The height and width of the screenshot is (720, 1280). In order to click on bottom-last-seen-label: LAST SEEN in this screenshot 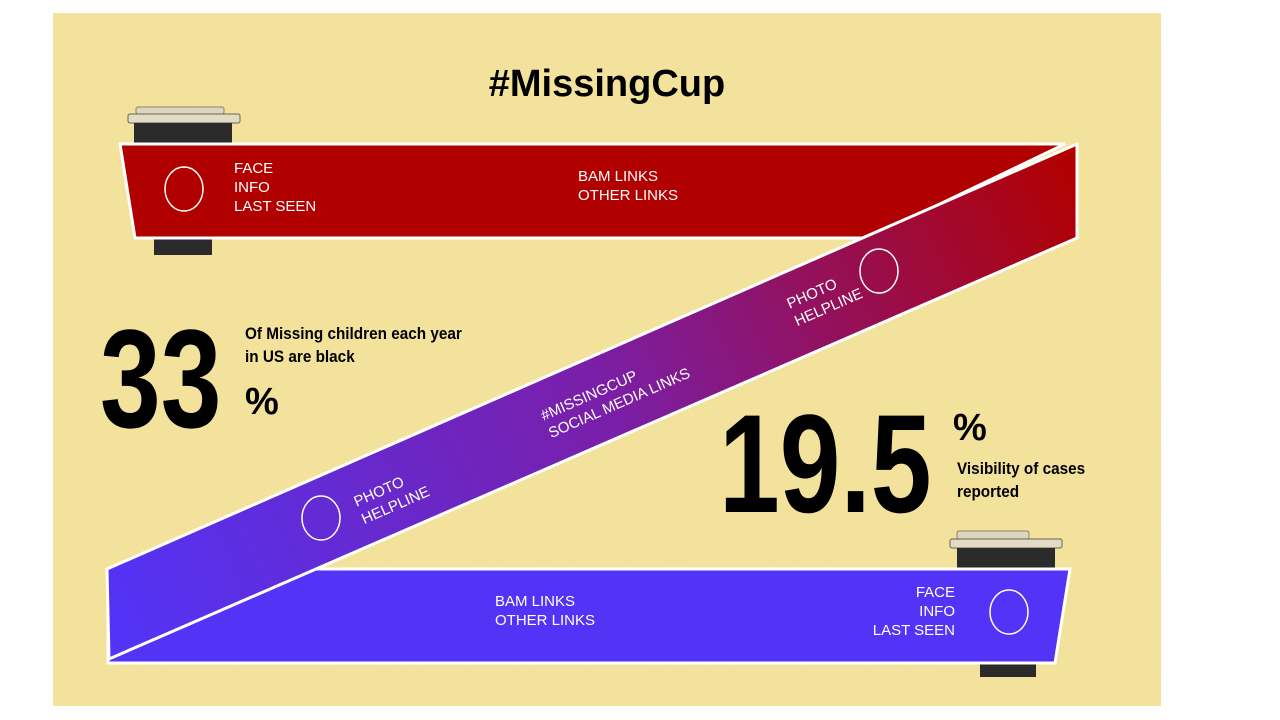, I will do `click(913, 630)`.